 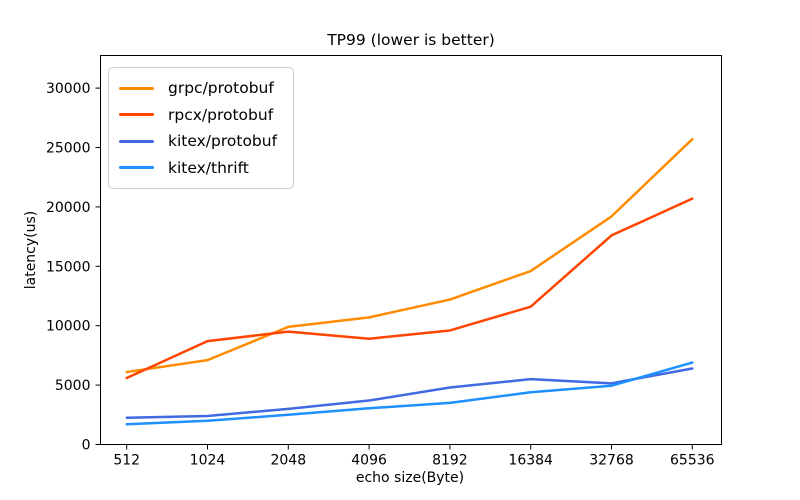 I want to click on y-tick-label: 5000, so click(x=73, y=386).